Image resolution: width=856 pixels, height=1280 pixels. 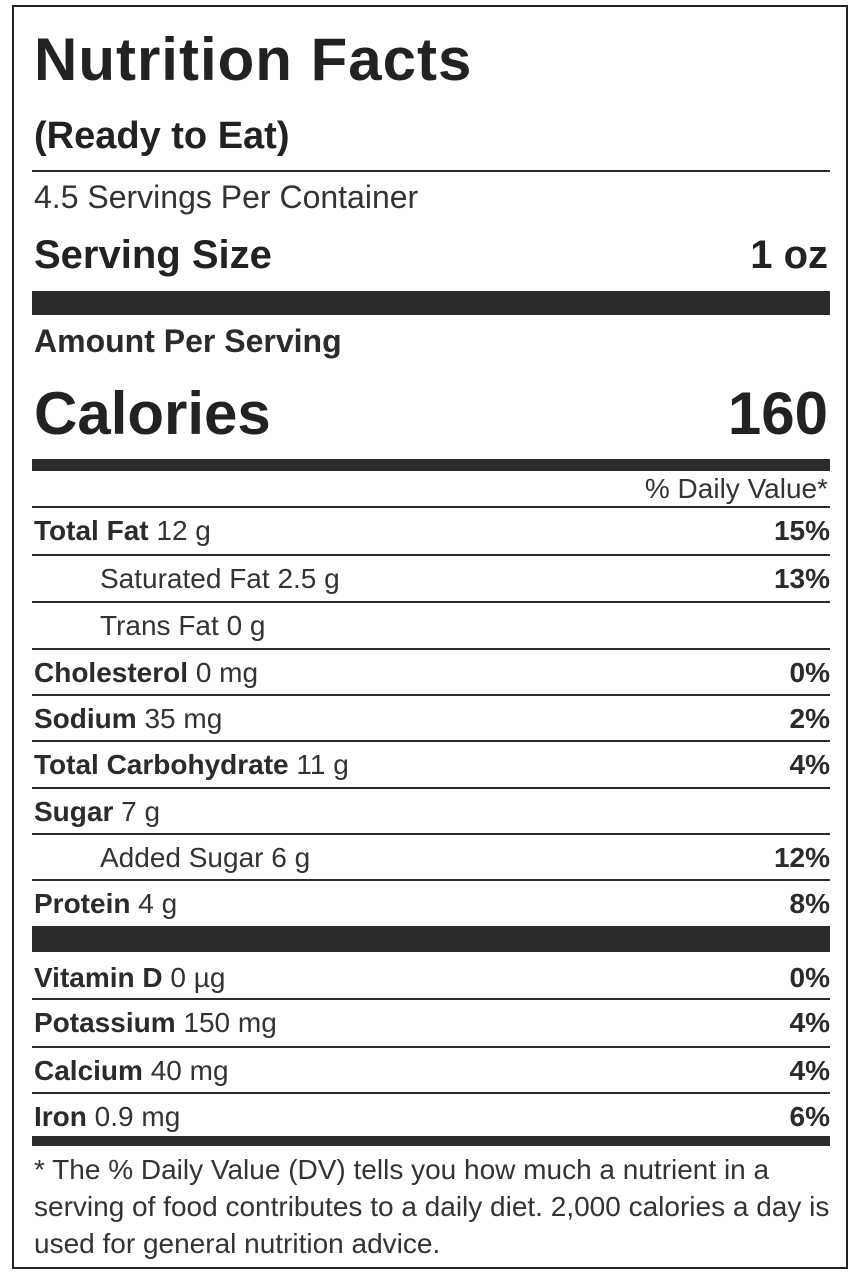 I want to click on nutrient-name: Cholesterol 0 mg, so click(x=146, y=672).